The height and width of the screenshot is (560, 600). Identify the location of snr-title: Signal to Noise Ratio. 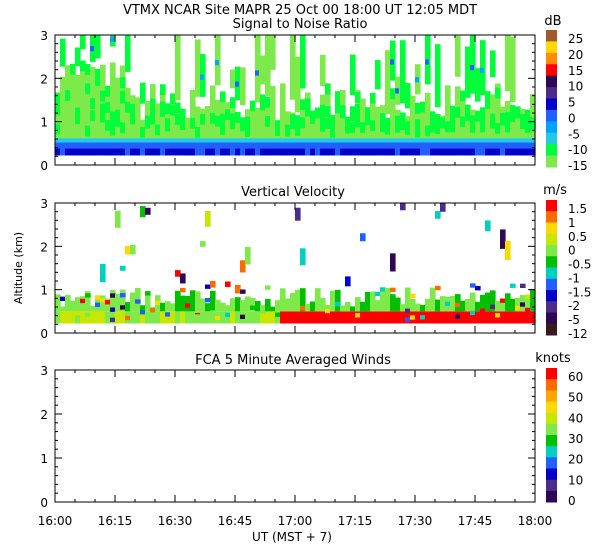
(300, 24).